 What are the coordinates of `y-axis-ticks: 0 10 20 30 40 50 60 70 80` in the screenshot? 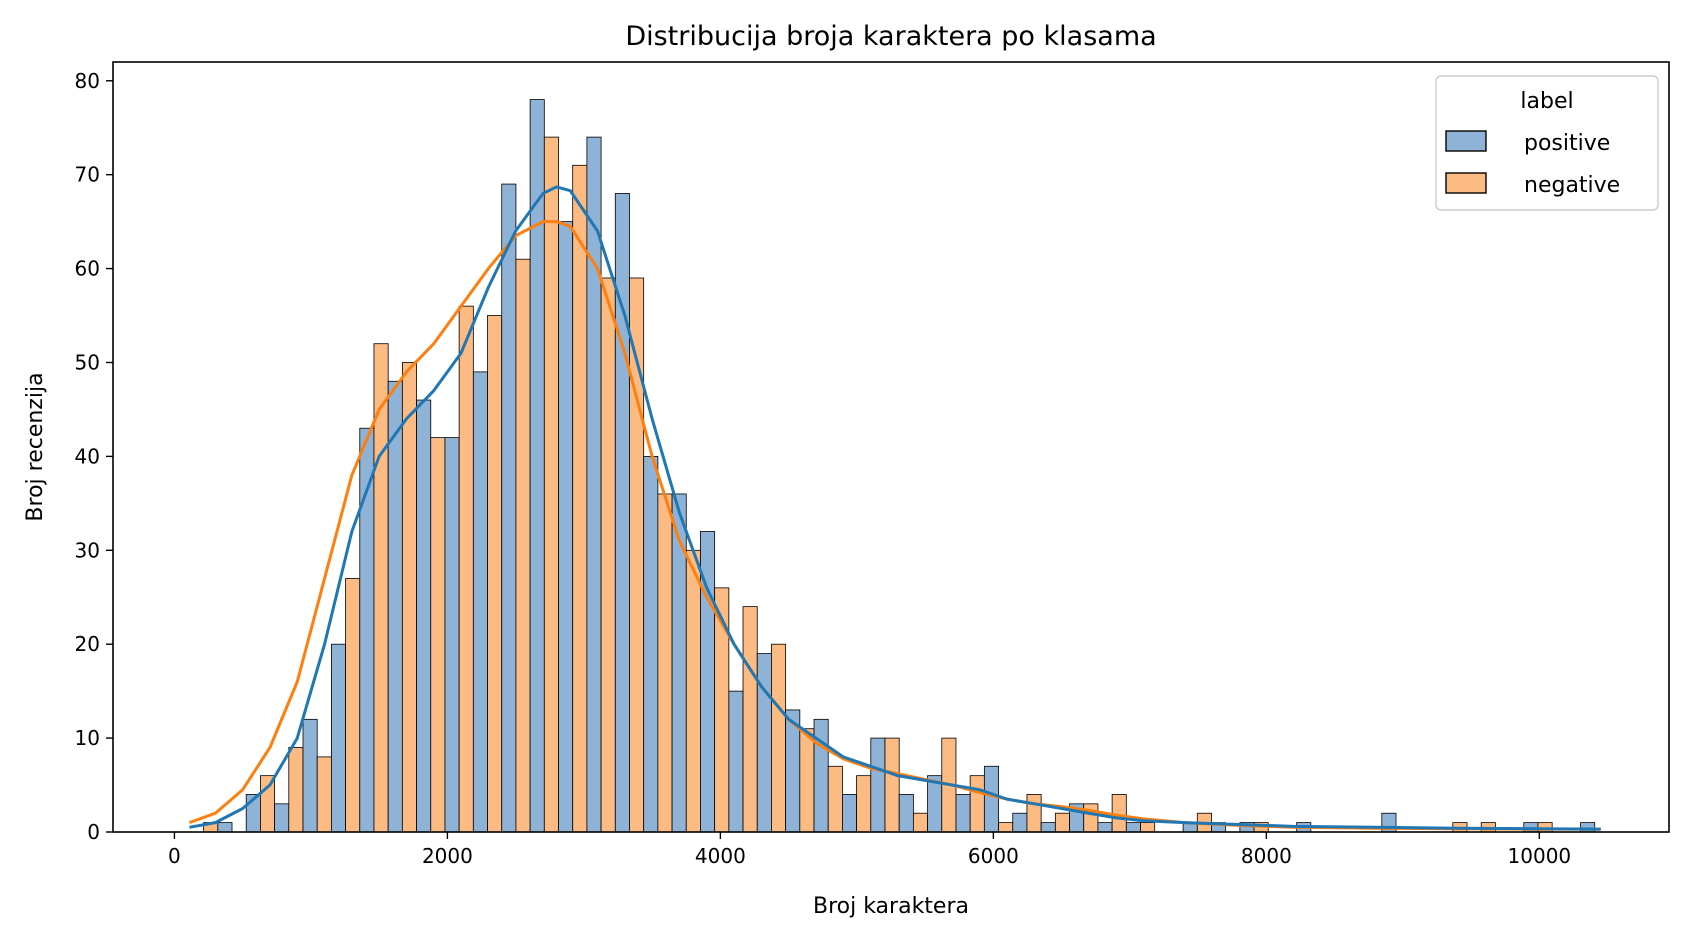 It's located at (94, 456).